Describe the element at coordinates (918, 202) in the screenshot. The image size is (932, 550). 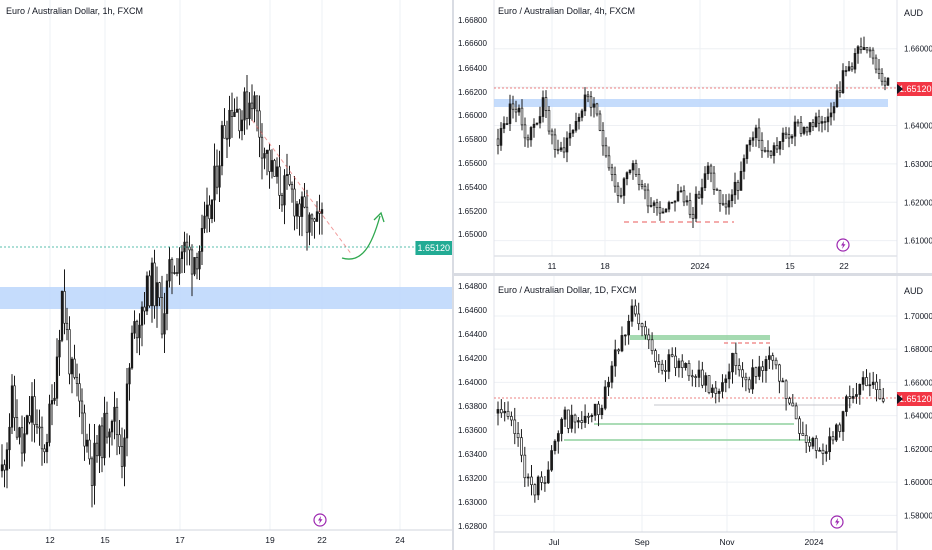
I see `y-tick-label: 1.62000` at that location.